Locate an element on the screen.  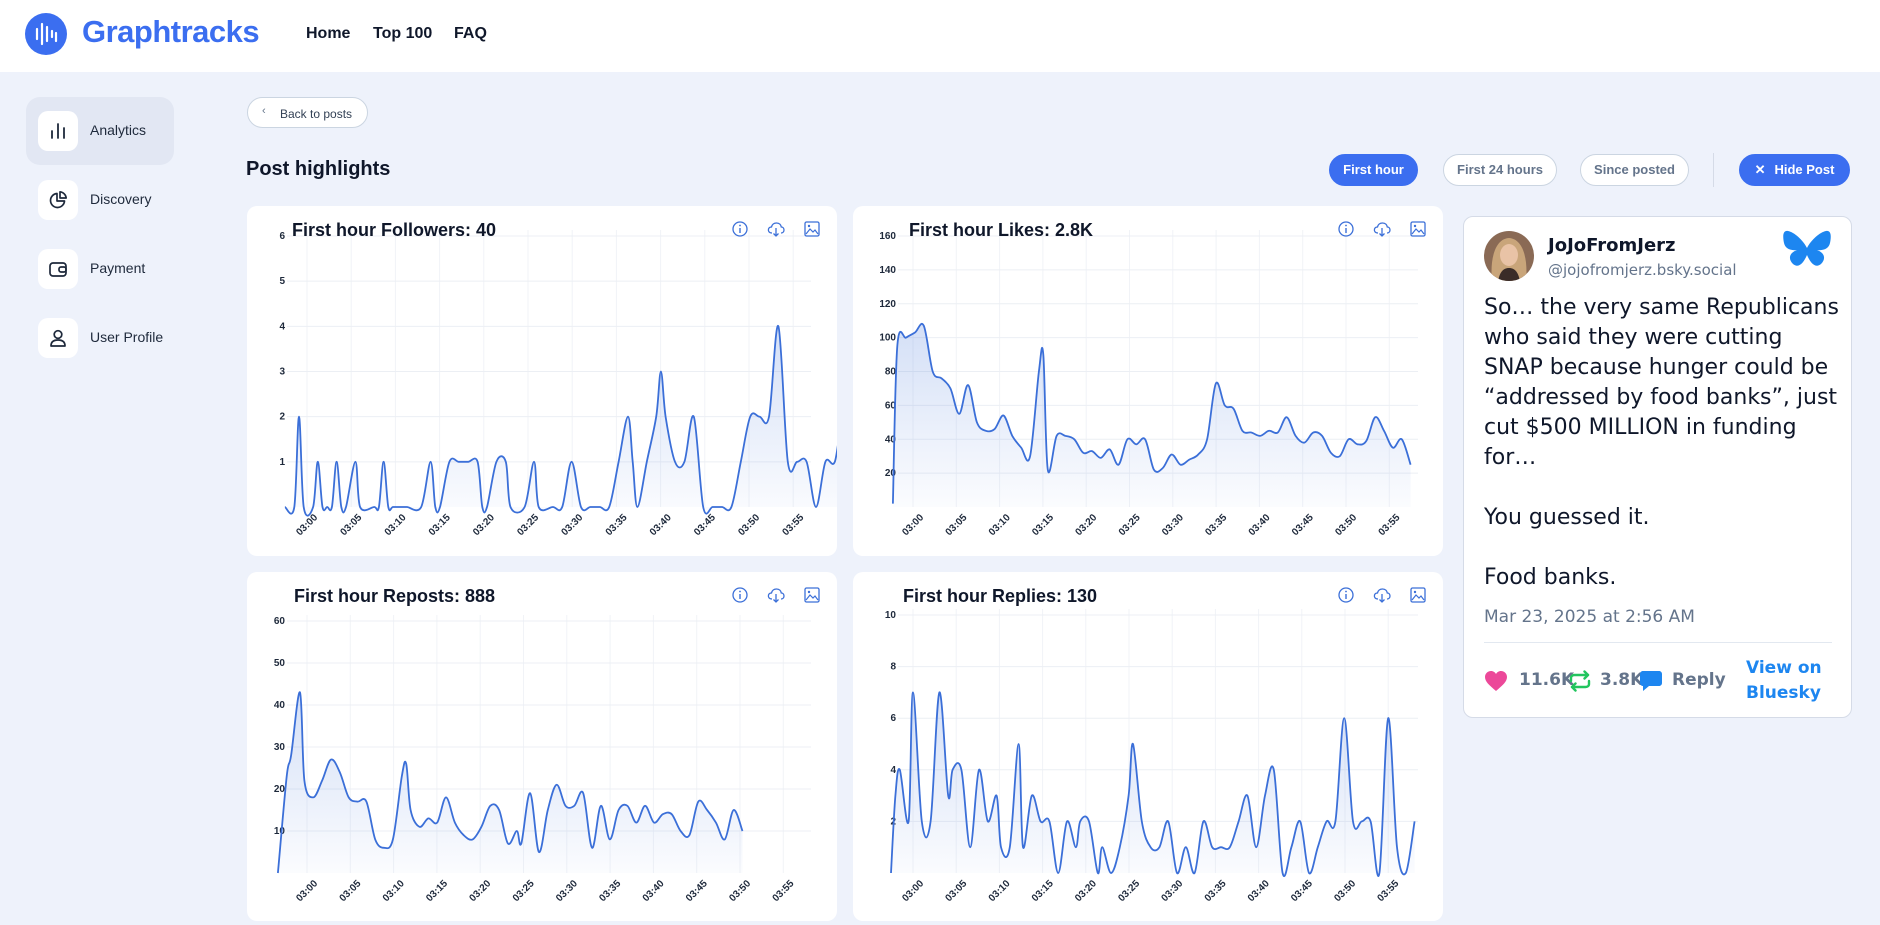
y-tick-label: 1 is located at coordinates (282, 462).